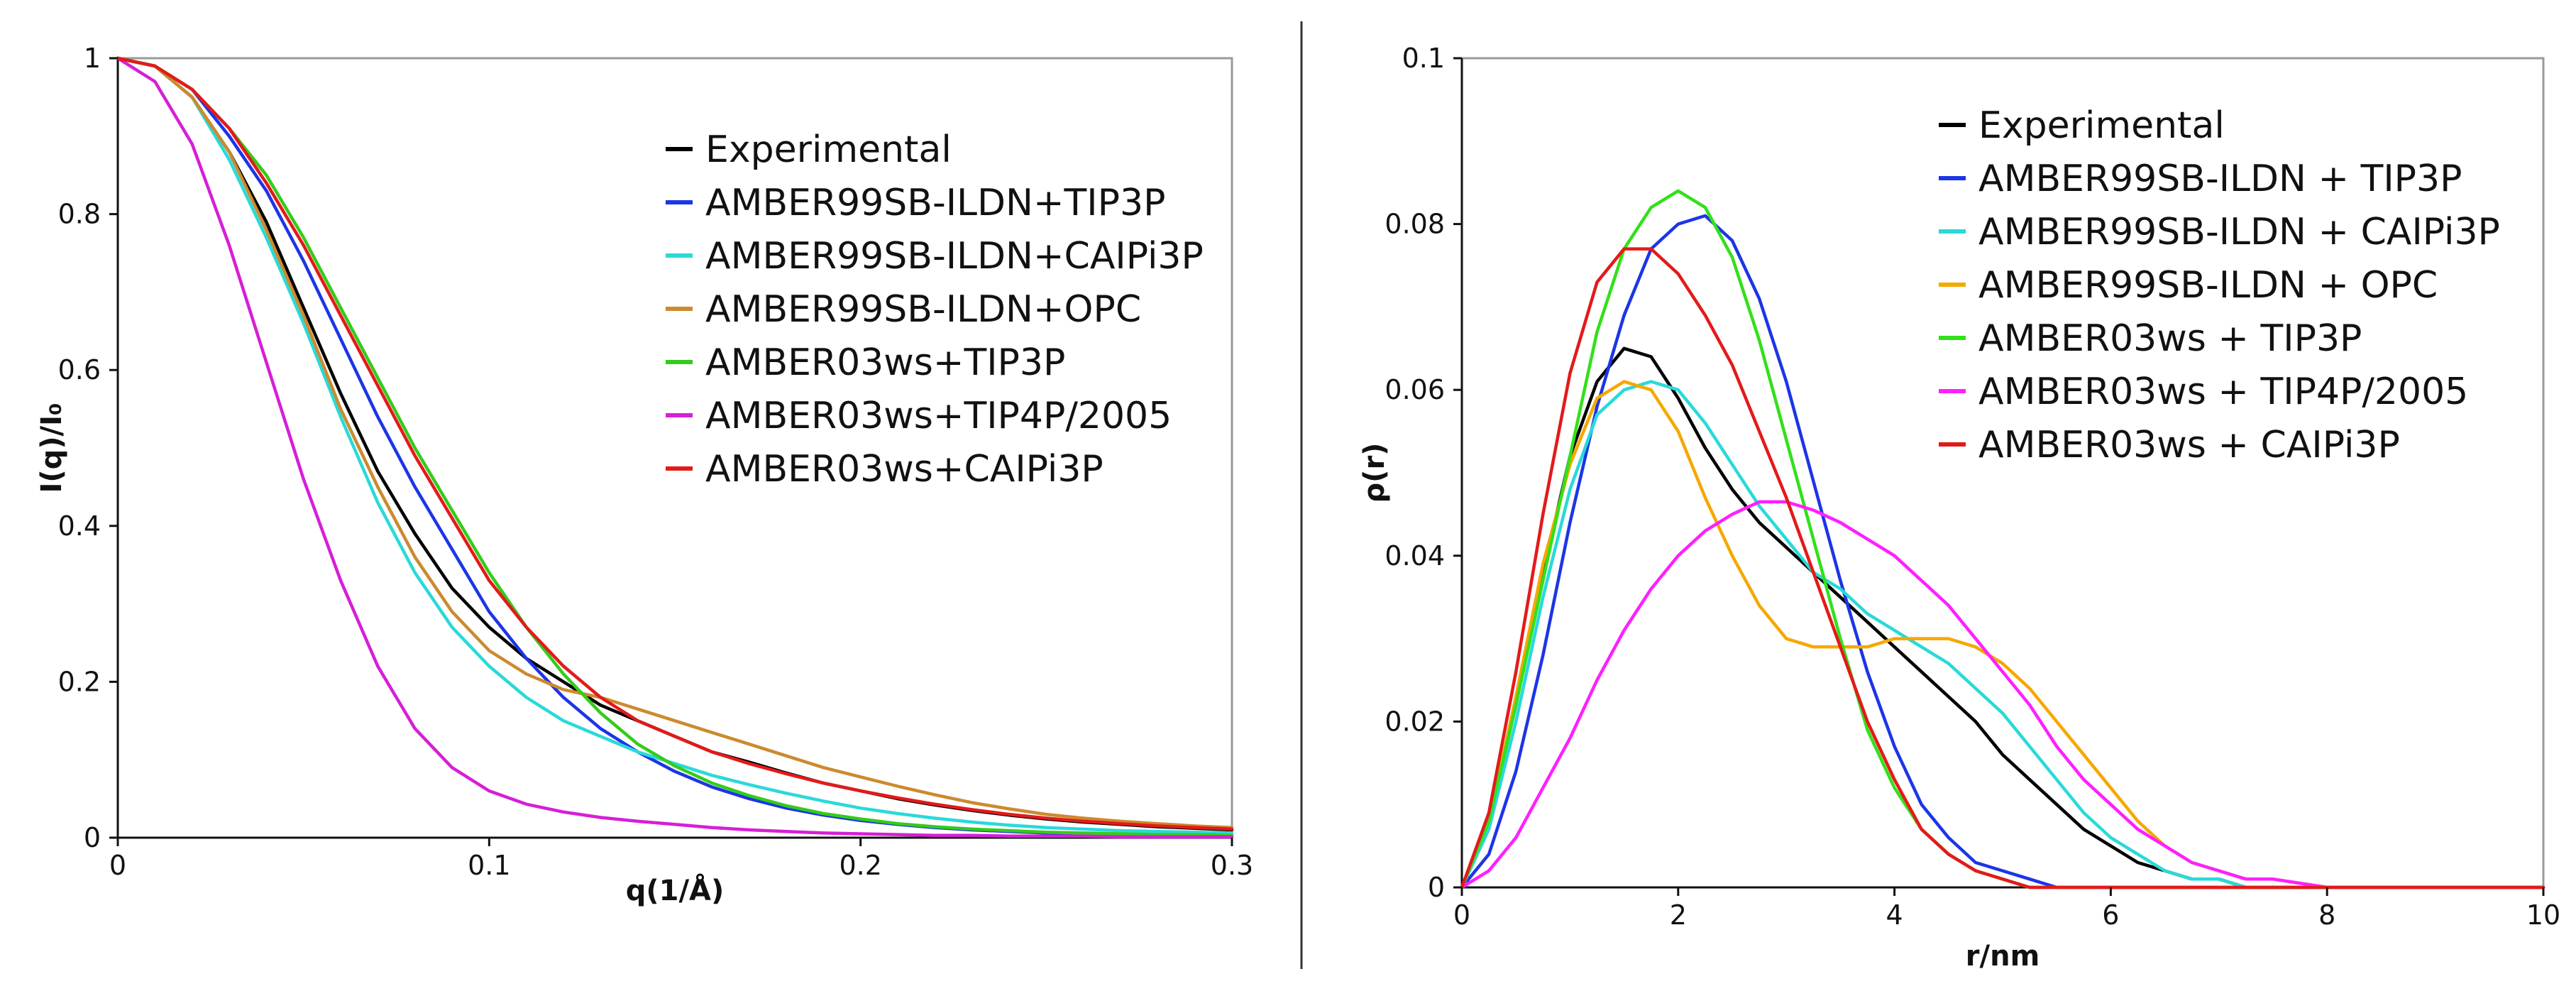  I want to click on left-y-tick-label: 0.8, so click(79, 214).